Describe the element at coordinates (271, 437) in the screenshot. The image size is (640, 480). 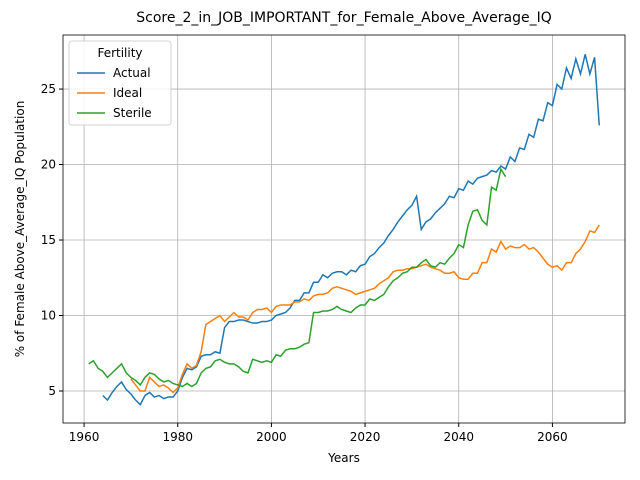
I see `x-tick-label: 2000` at that location.